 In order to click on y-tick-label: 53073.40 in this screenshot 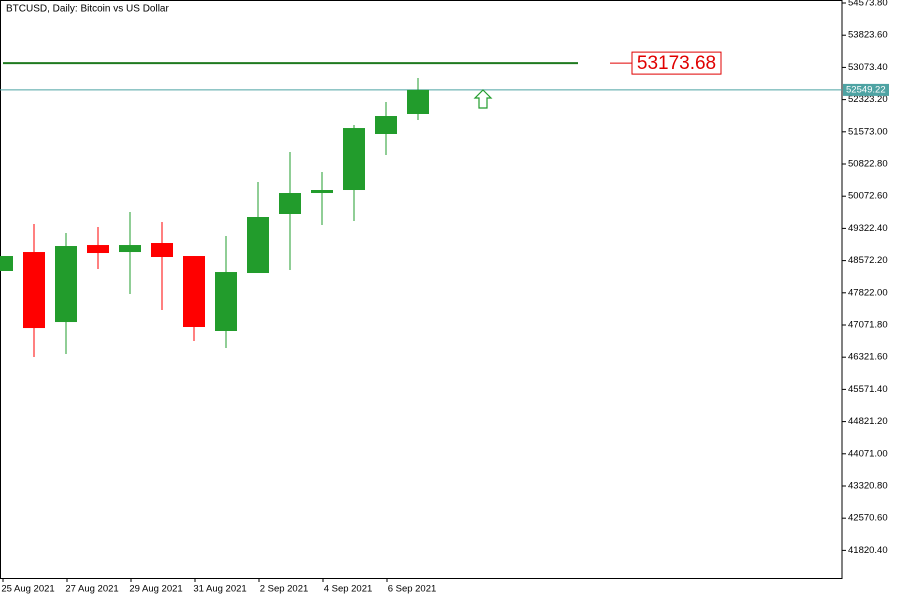, I will do `click(868, 67)`.